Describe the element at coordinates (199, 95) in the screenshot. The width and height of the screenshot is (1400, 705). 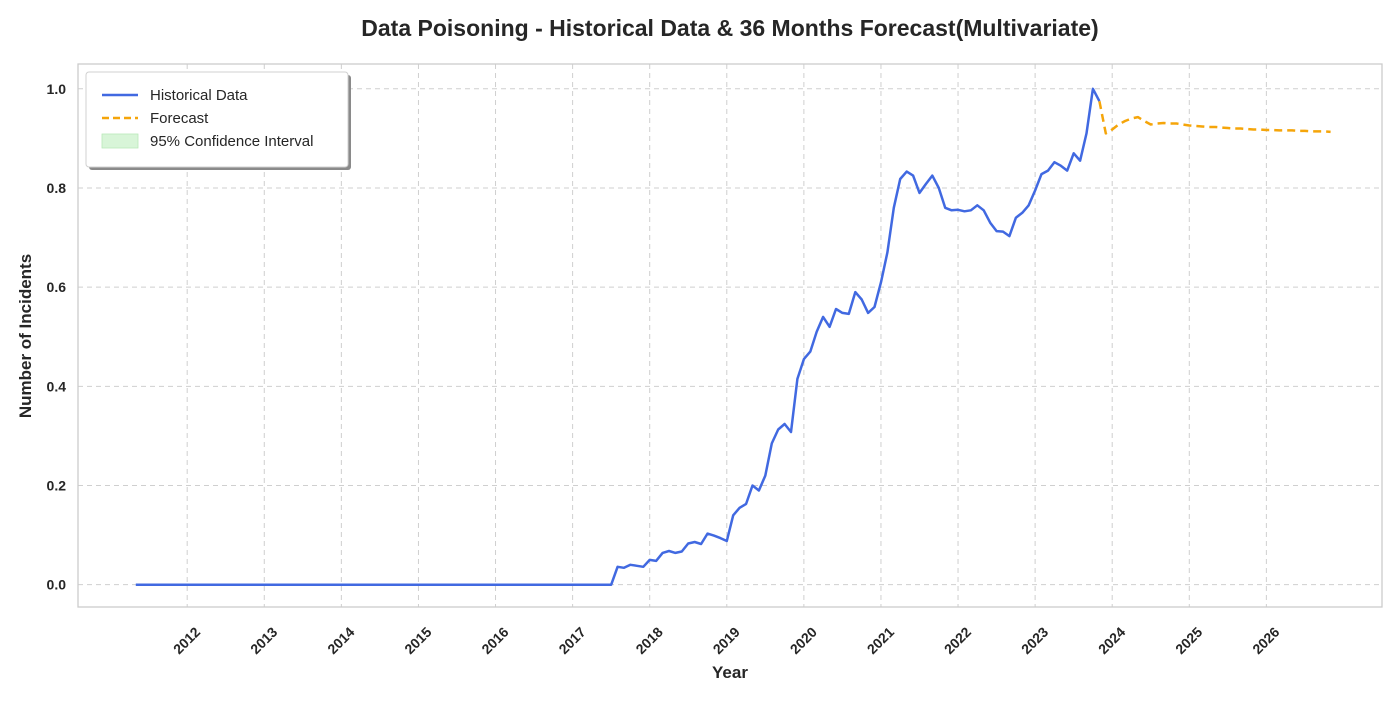
I see `legend-historical-label: Historical Data` at that location.